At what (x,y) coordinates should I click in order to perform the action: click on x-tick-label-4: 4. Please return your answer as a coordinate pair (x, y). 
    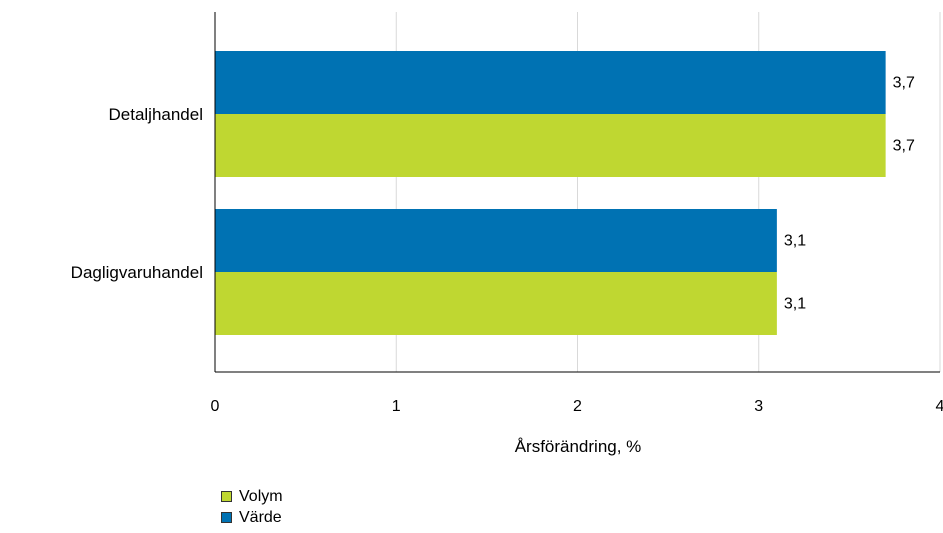
    Looking at the image, I should click on (939, 406).